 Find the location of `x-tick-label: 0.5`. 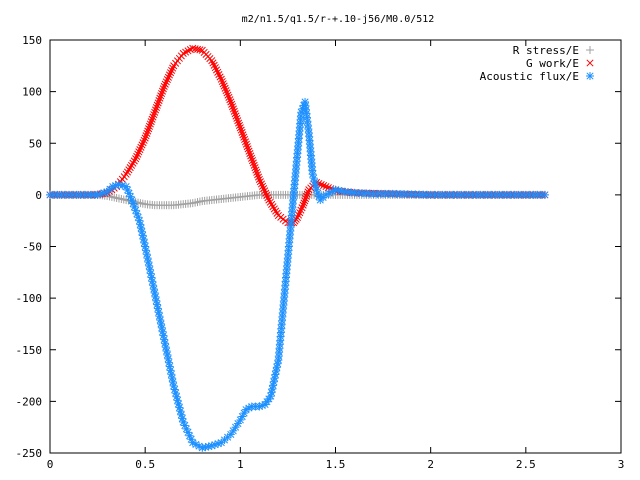

x-tick-label: 0.5 is located at coordinates (145, 464).